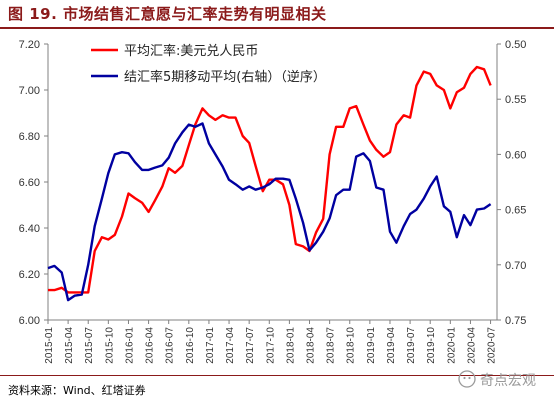  I want to click on x-tick-label: 2015-07, so click(89, 345).